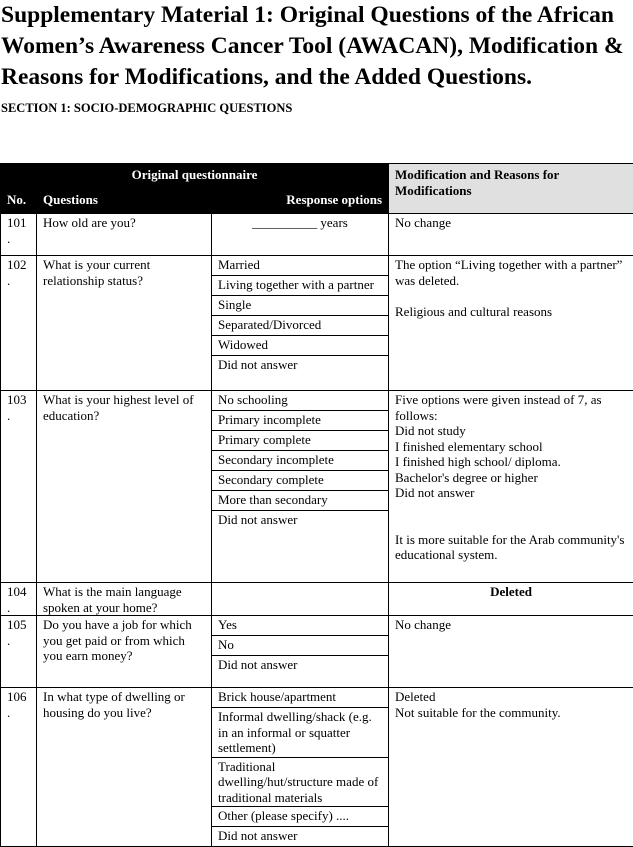  I want to click on response-option: Secondary complete, so click(300, 481).